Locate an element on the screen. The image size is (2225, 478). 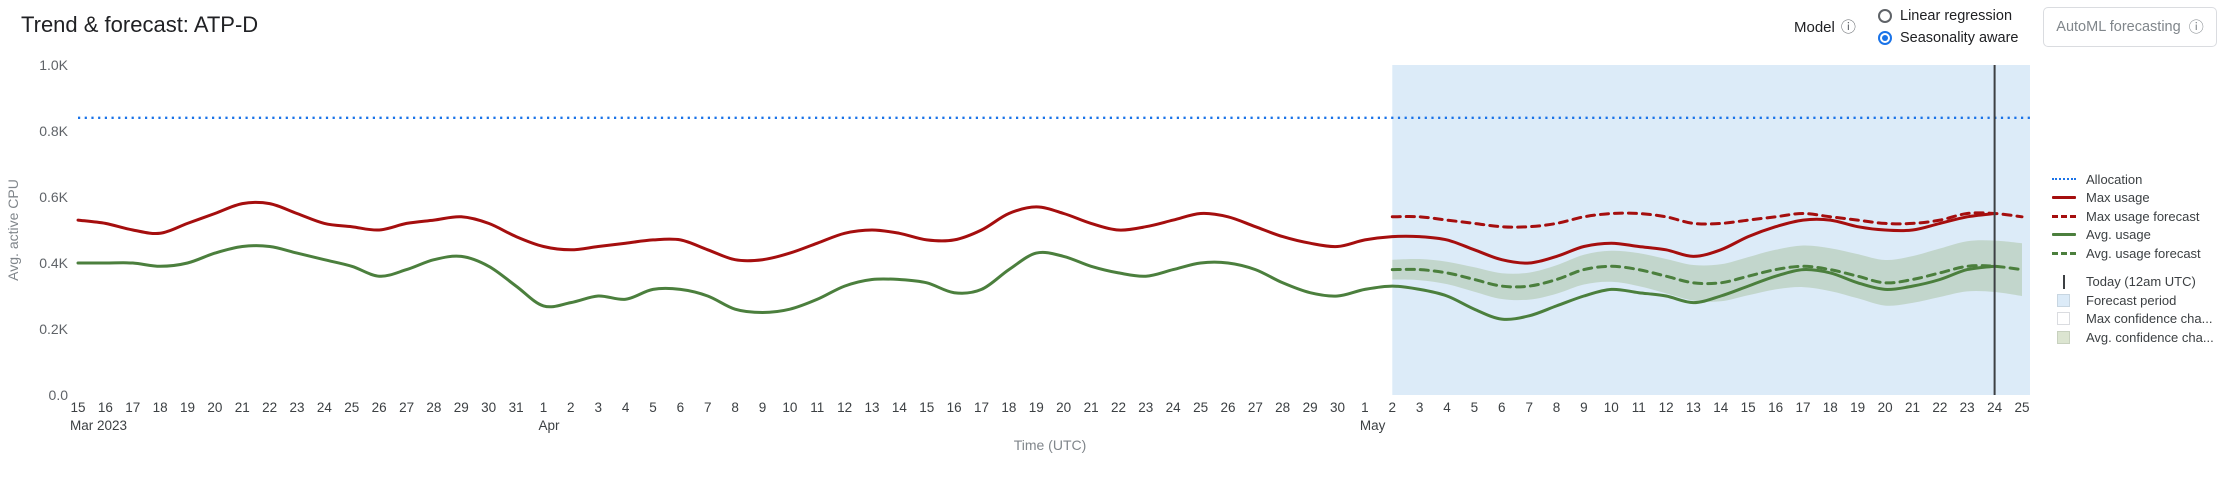
avg-usage-line is located at coordinates (1036, 282).